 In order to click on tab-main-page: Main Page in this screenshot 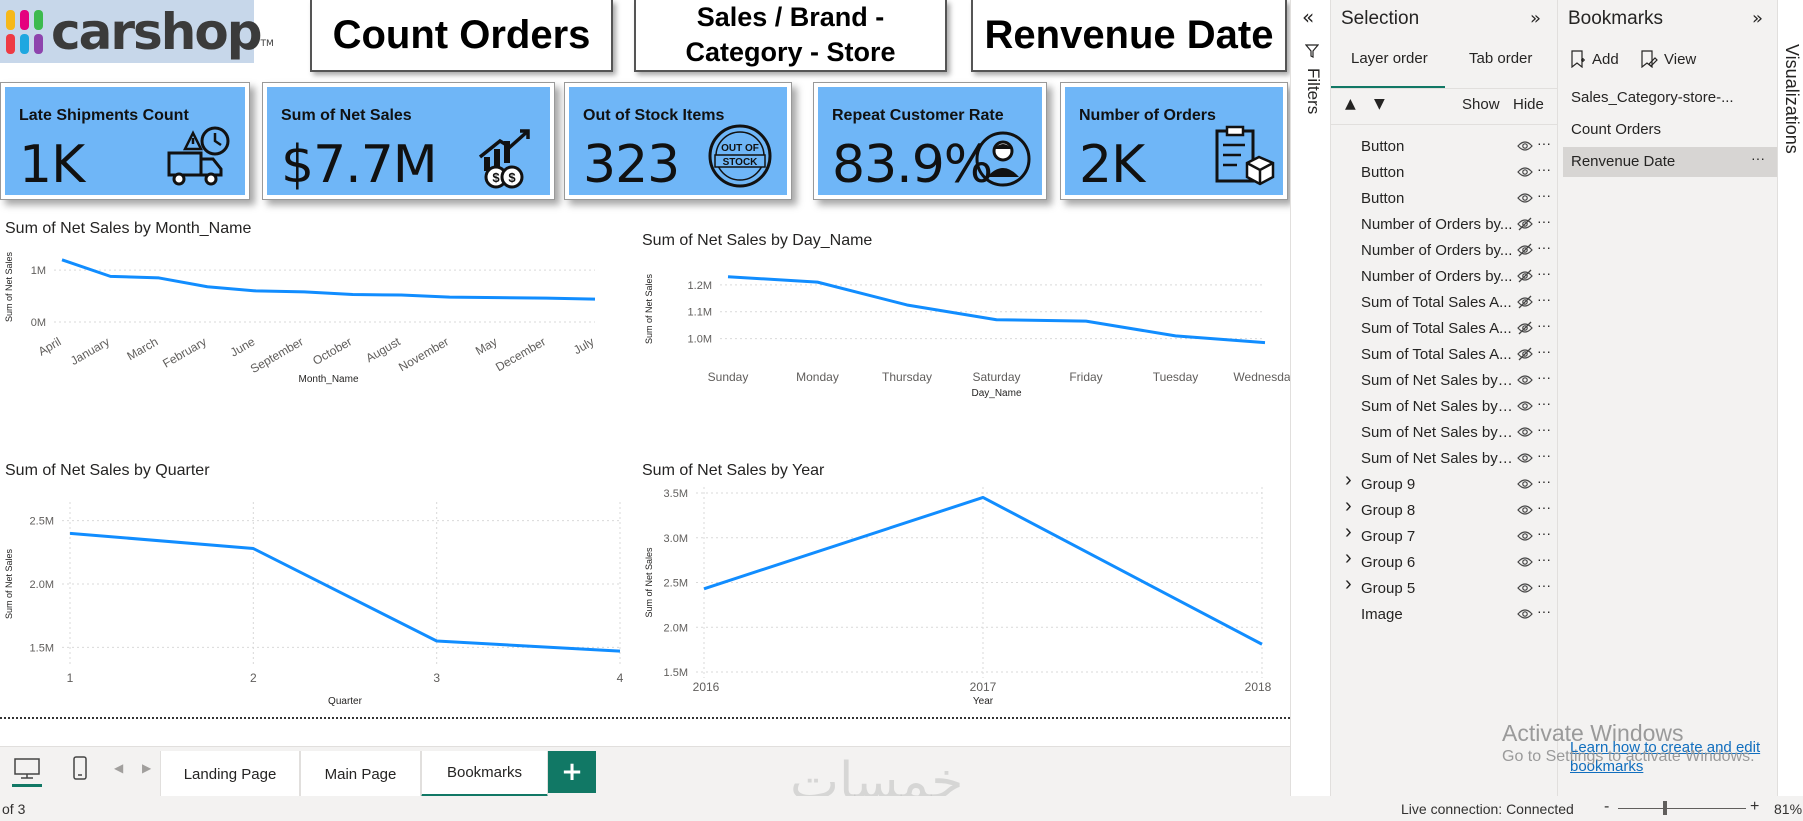, I will do `click(360, 774)`.